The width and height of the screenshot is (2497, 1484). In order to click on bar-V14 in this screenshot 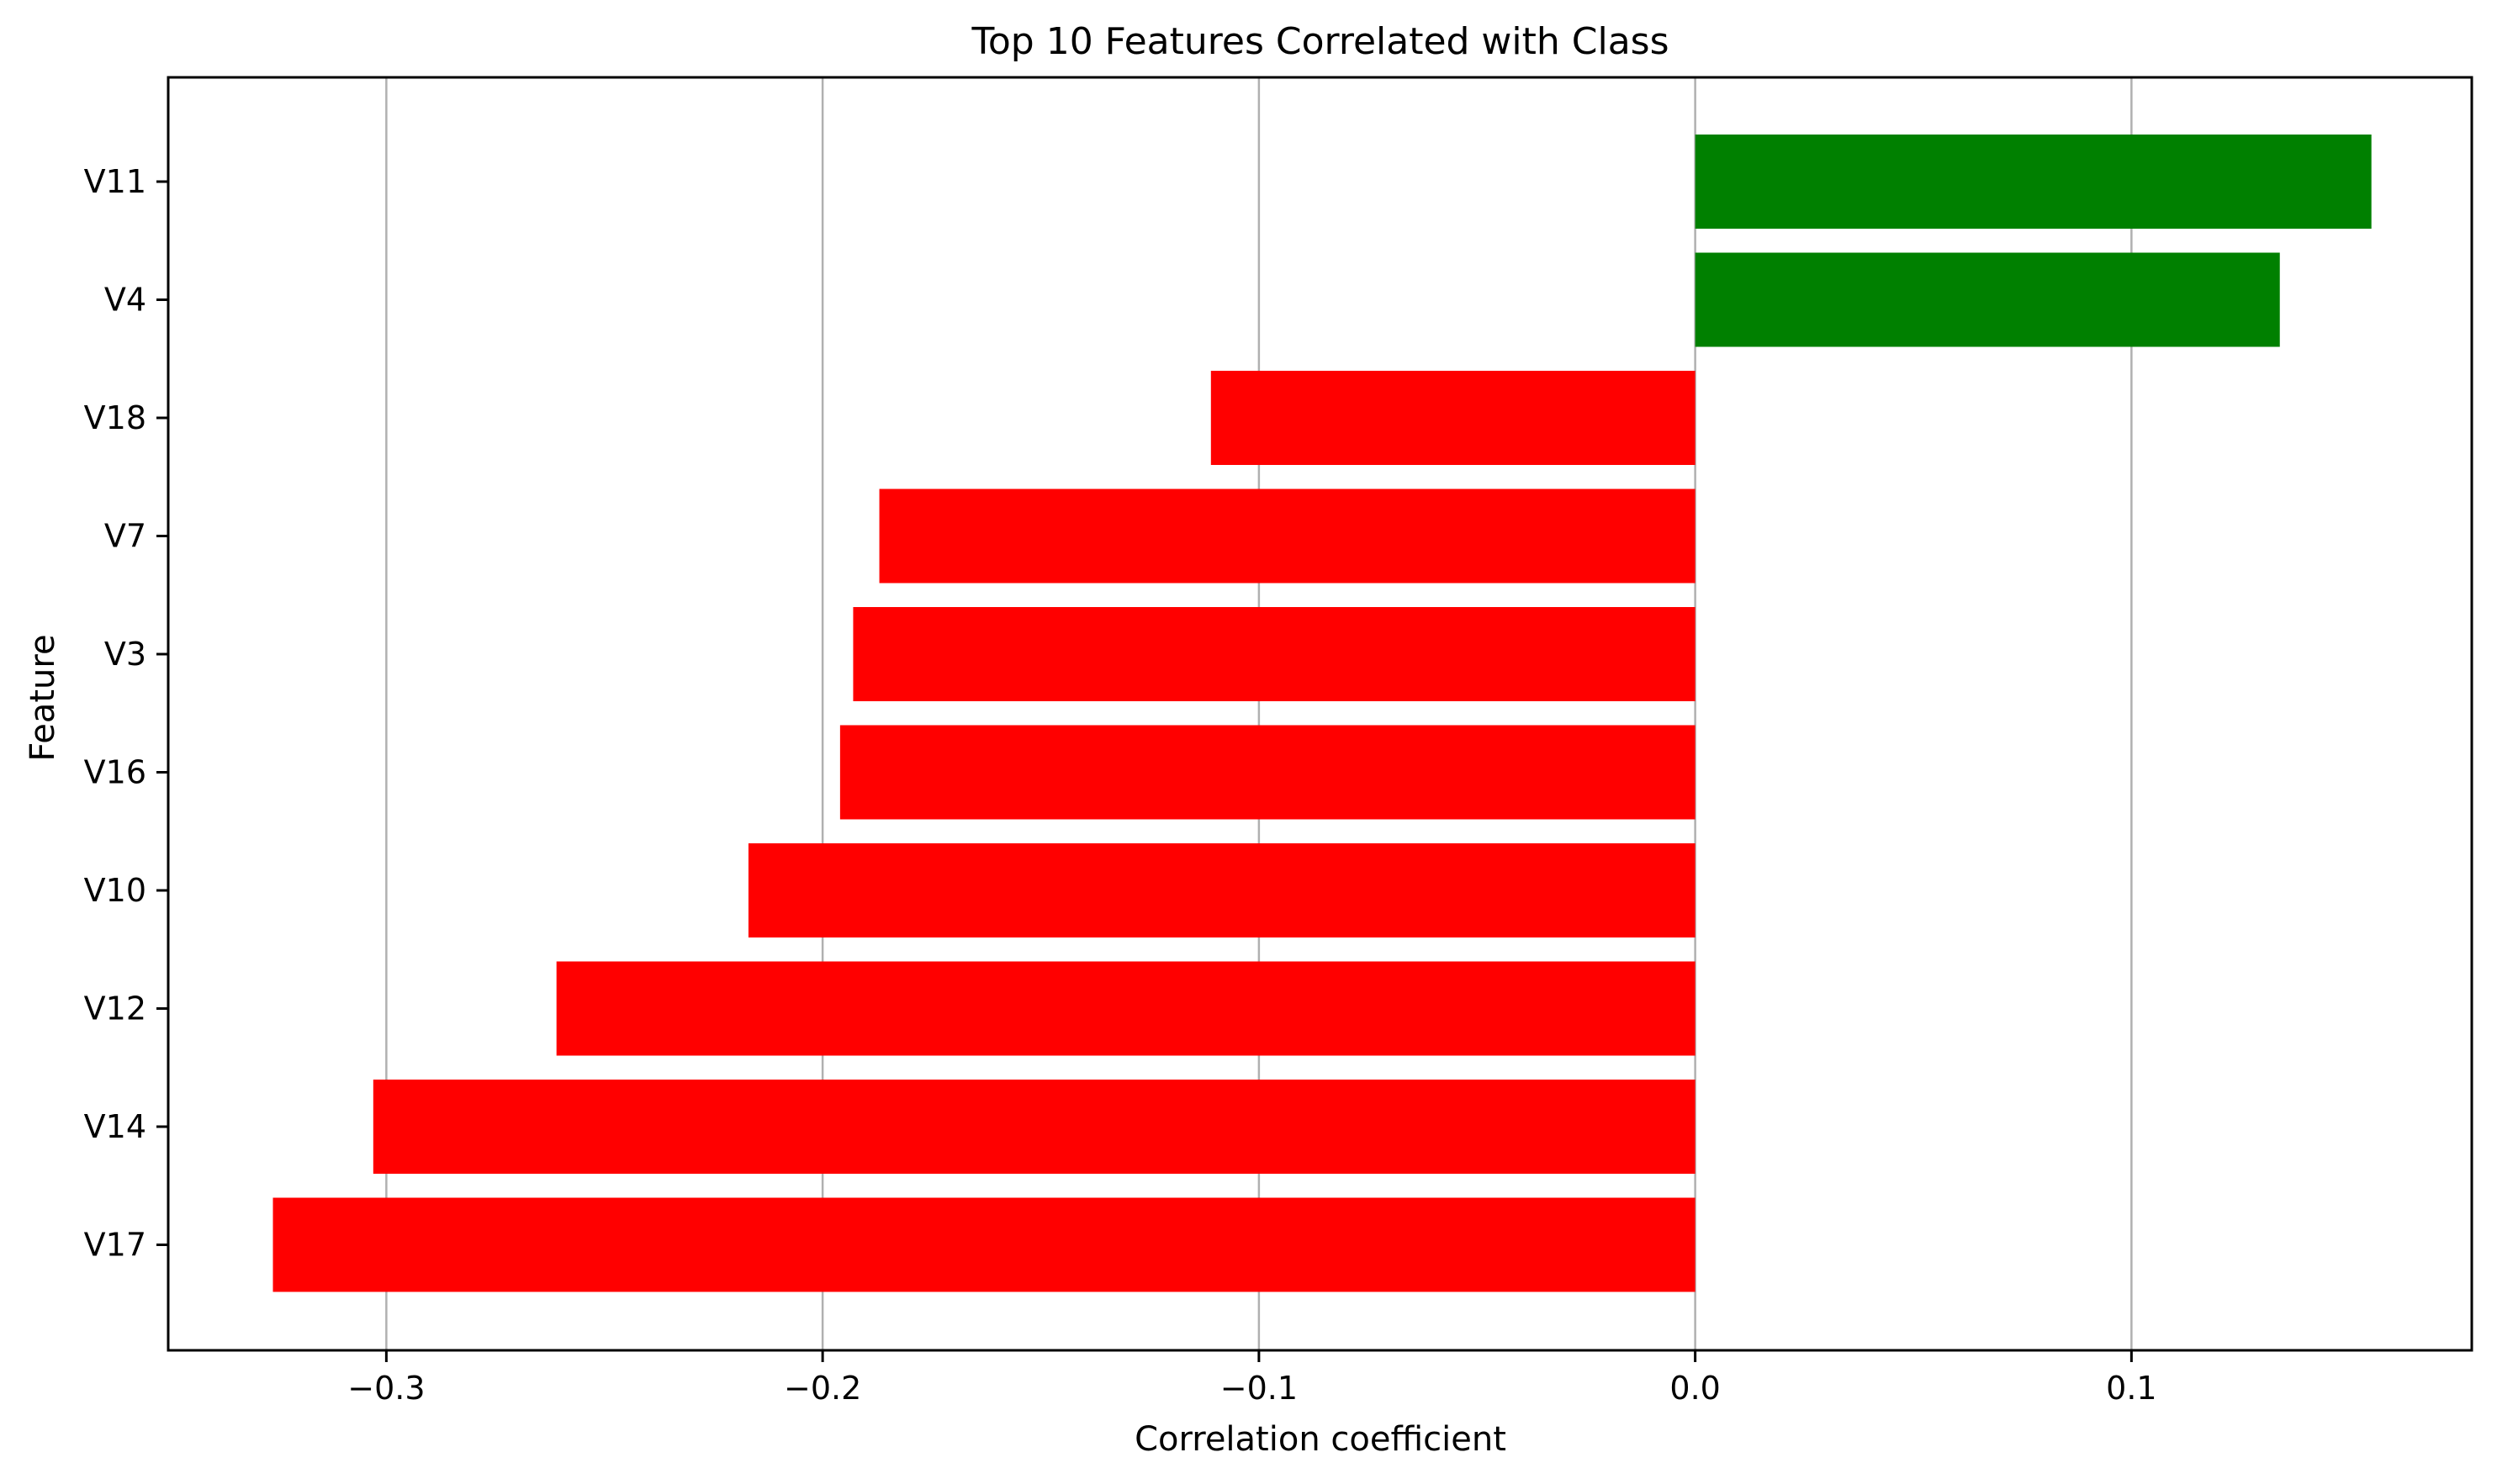, I will do `click(1034, 1127)`.